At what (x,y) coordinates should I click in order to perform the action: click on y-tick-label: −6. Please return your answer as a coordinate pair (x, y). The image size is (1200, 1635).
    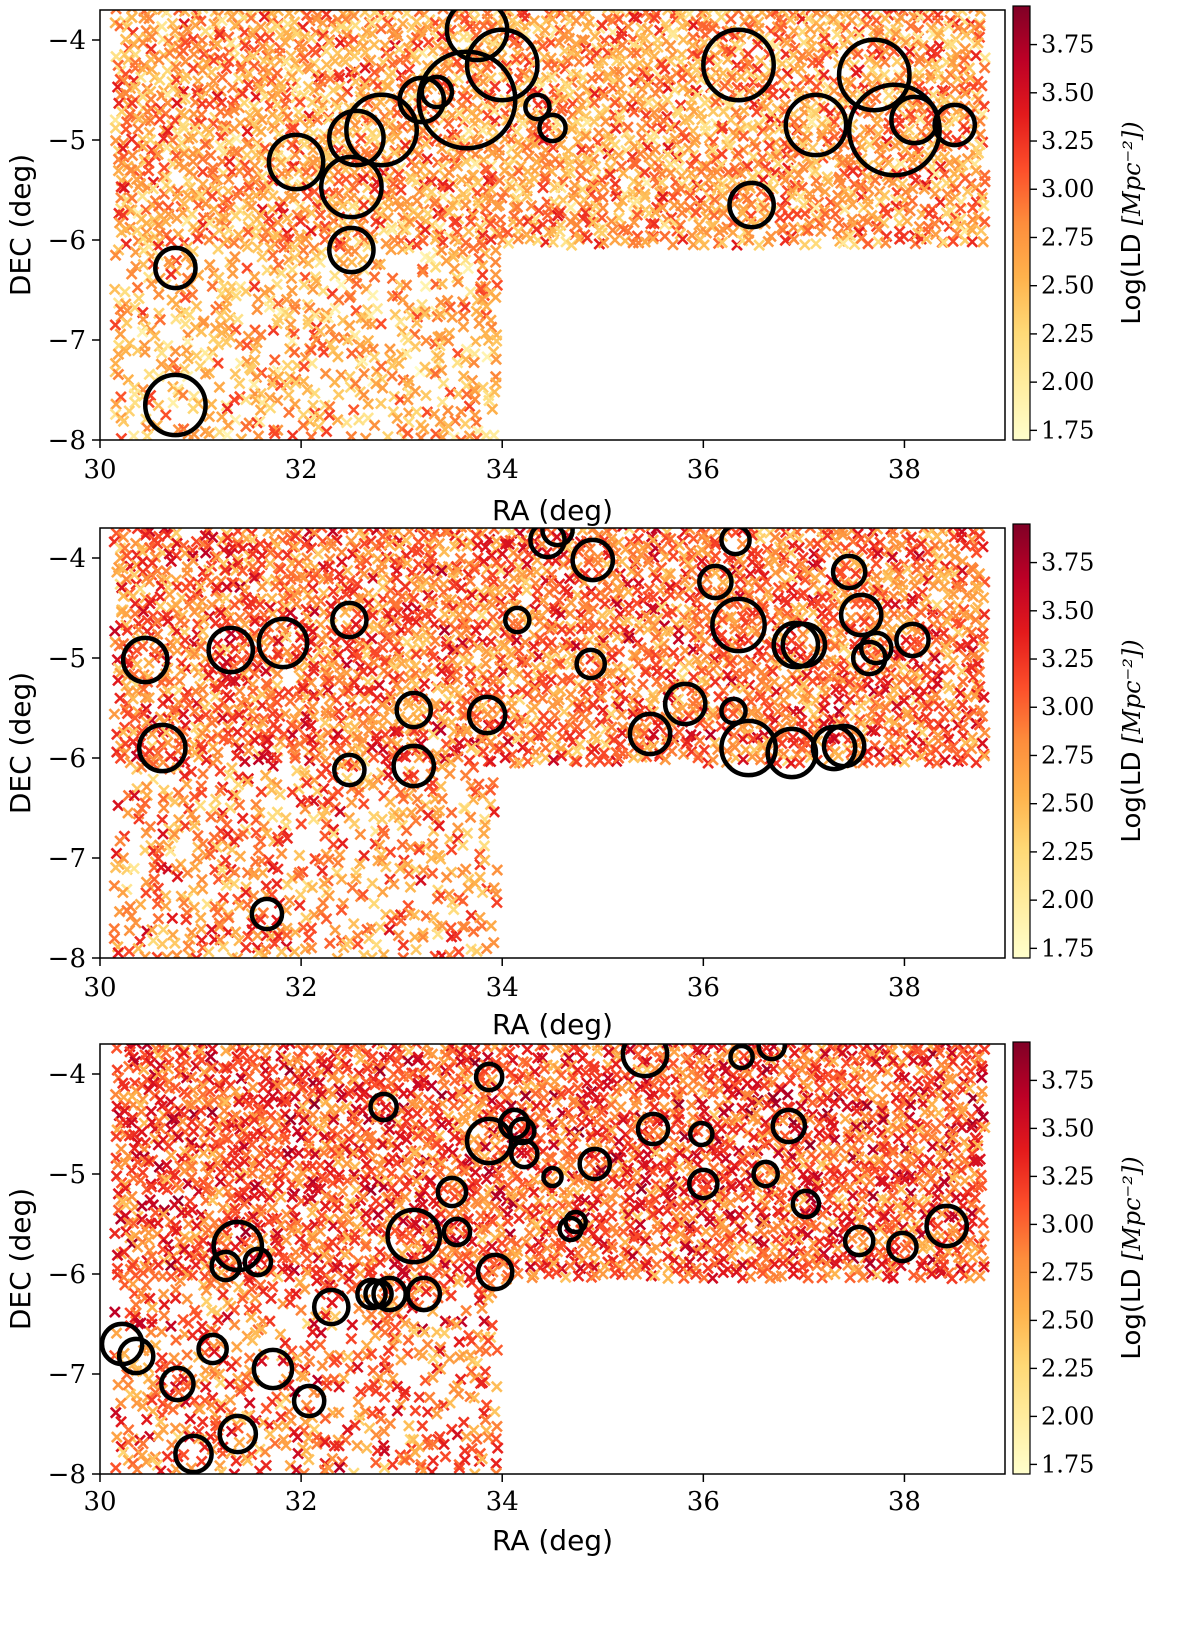
    Looking at the image, I should click on (67, 241).